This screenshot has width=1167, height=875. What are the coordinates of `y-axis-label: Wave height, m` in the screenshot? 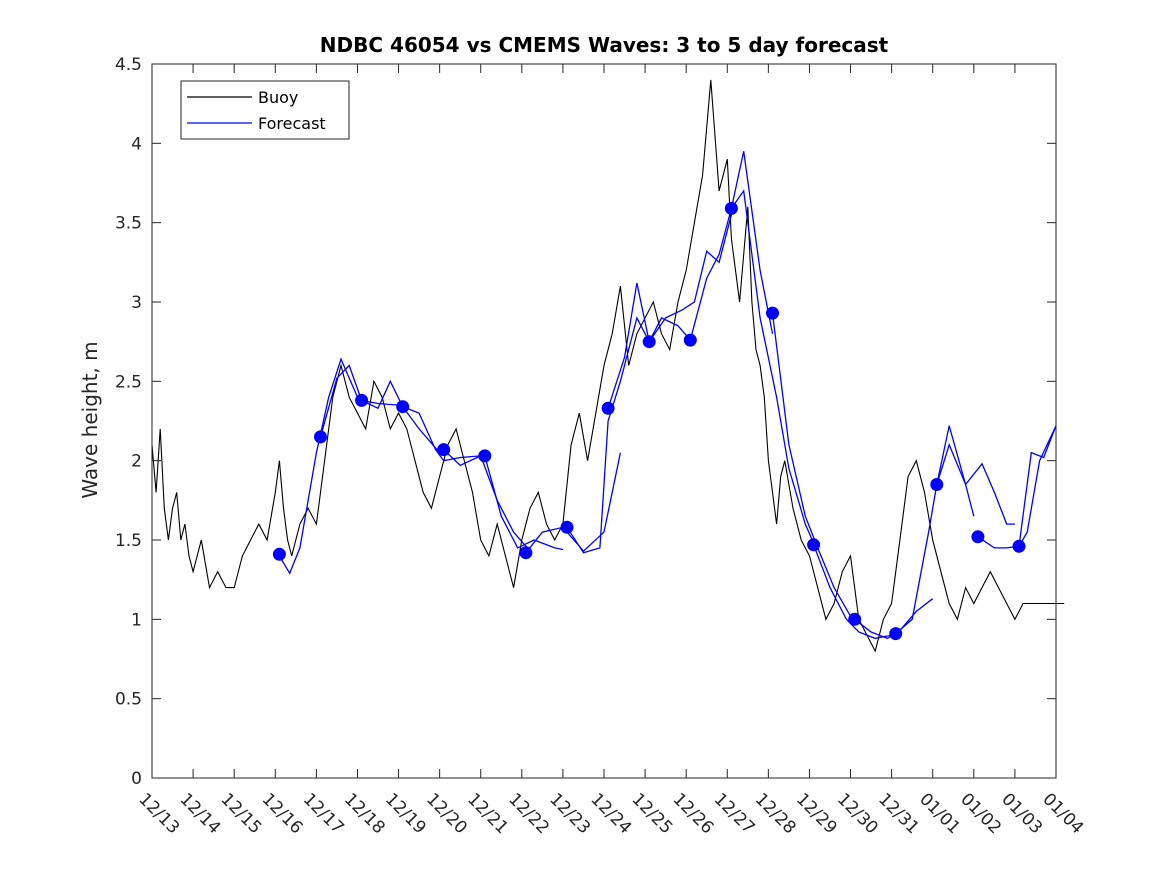 It's located at (90, 419).